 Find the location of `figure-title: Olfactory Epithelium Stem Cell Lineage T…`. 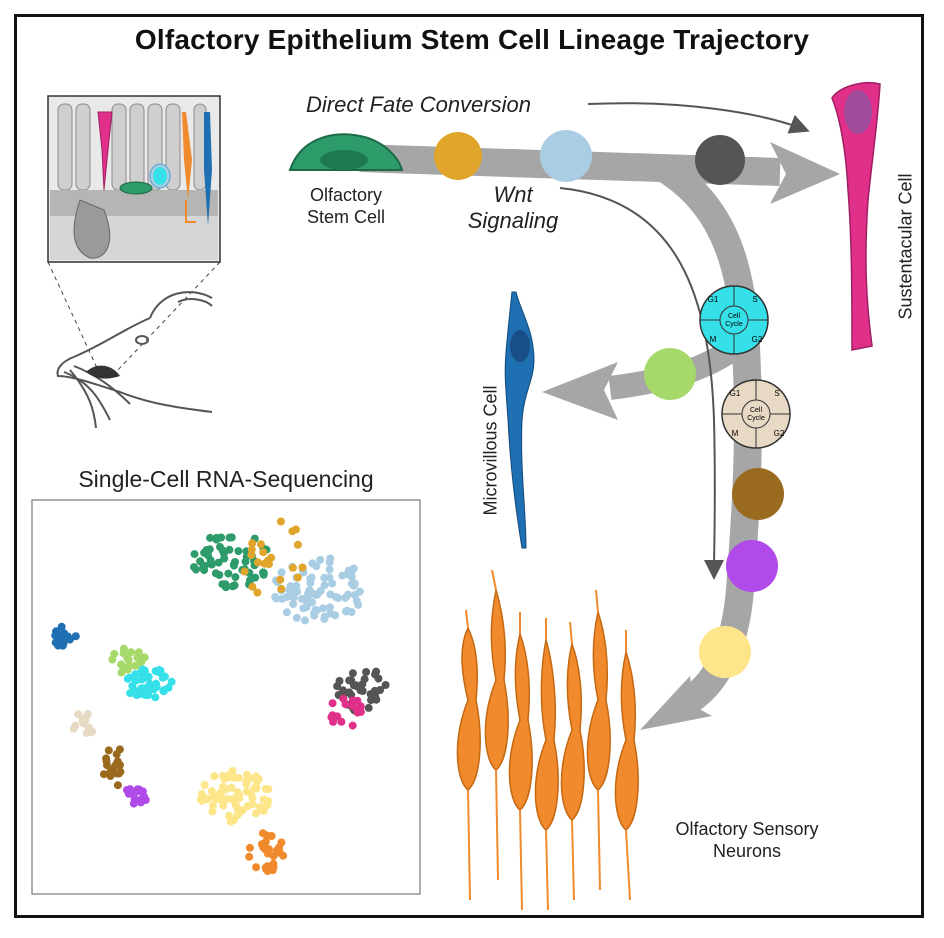

figure-title: Olfactory Epithelium Stem Cell Lineage T… is located at coordinates (472, 39).